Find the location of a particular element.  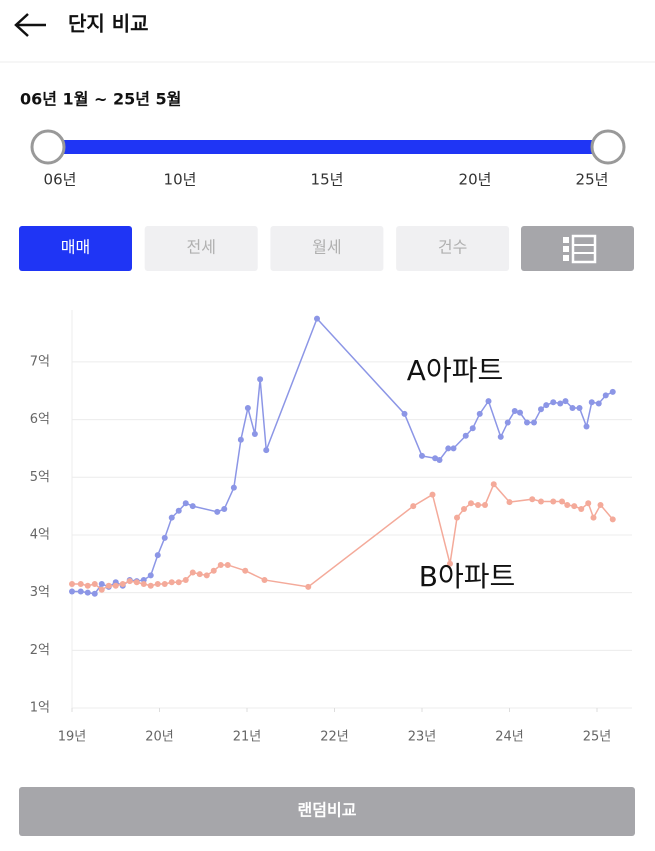

y-tick-label: 7억 is located at coordinates (40, 361).